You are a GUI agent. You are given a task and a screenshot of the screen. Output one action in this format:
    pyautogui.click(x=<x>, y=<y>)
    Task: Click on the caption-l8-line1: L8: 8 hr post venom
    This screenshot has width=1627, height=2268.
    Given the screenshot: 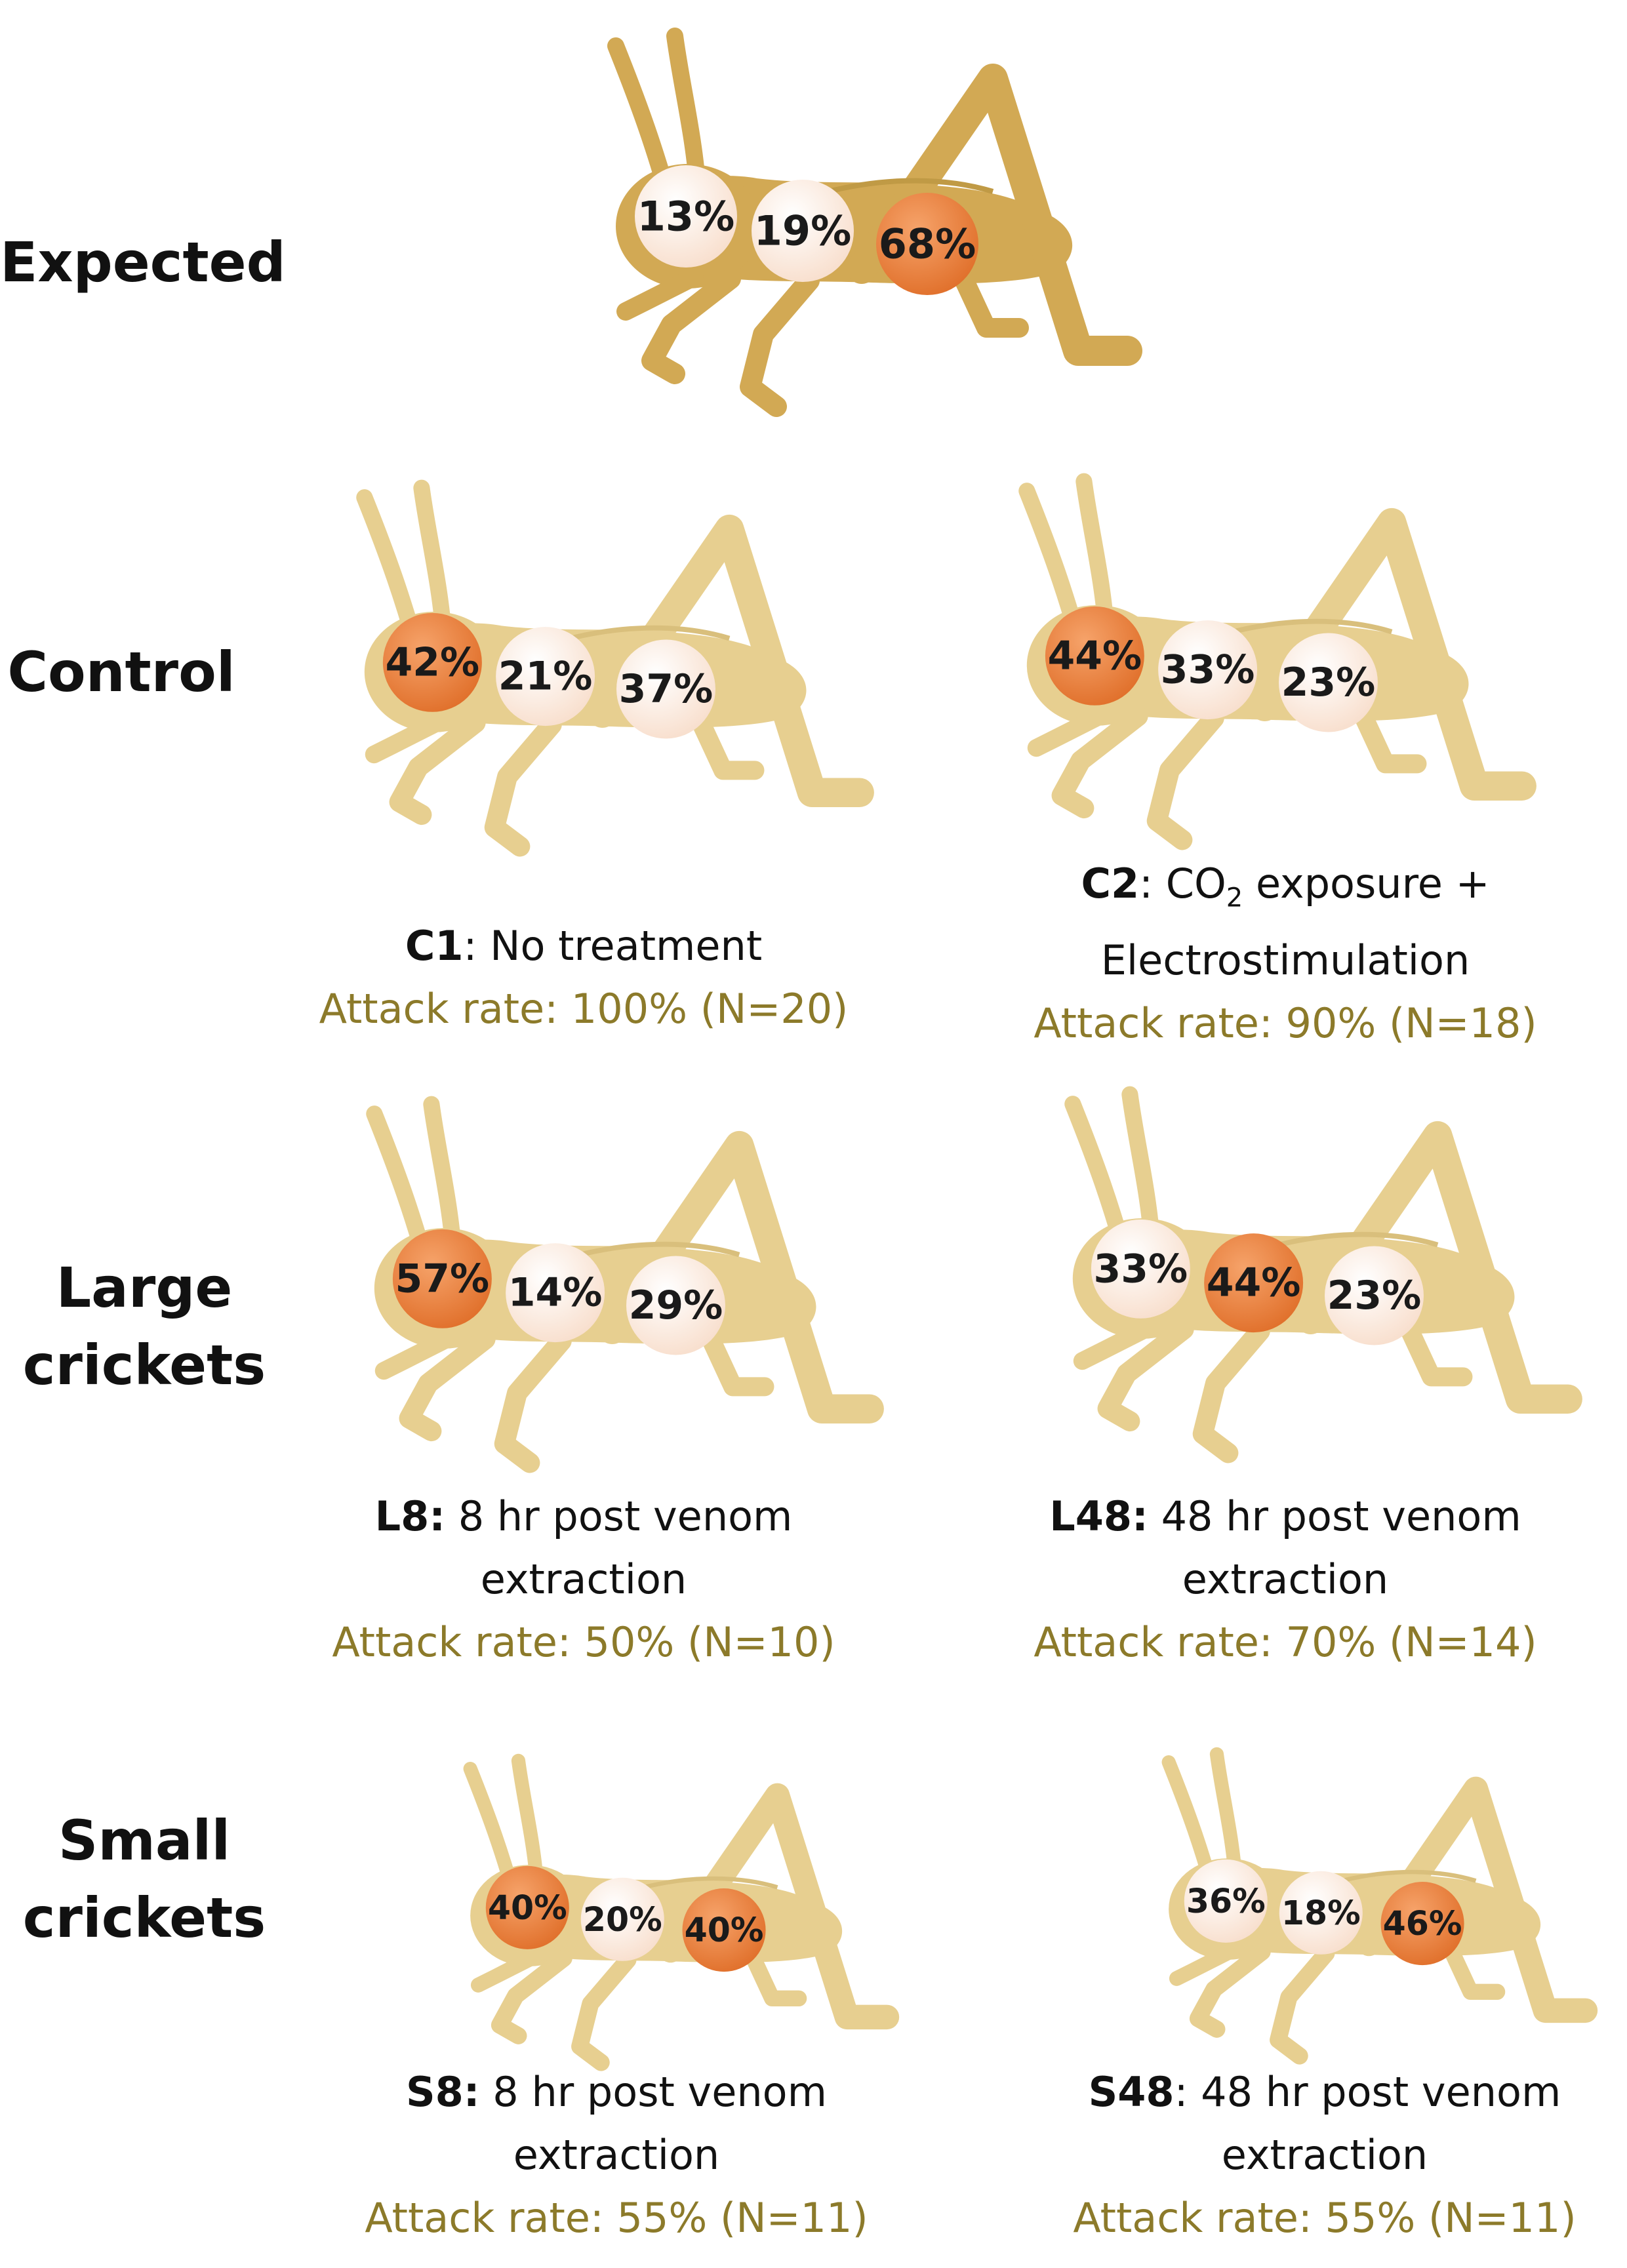 What is the action you would take?
    pyautogui.click(x=583, y=1516)
    